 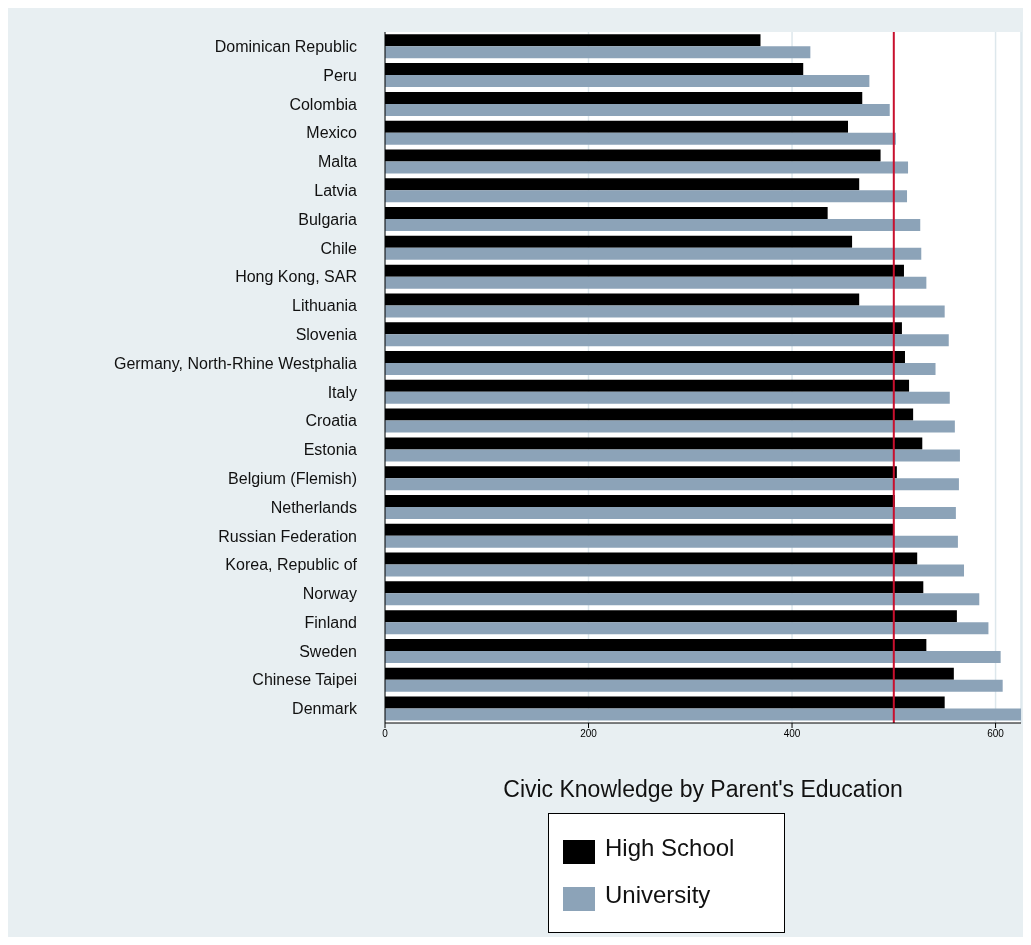 What do you see at coordinates (328, 219) in the screenshot?
I see `y-tick-label: Bulgaria` at bounding box center [328, 219].